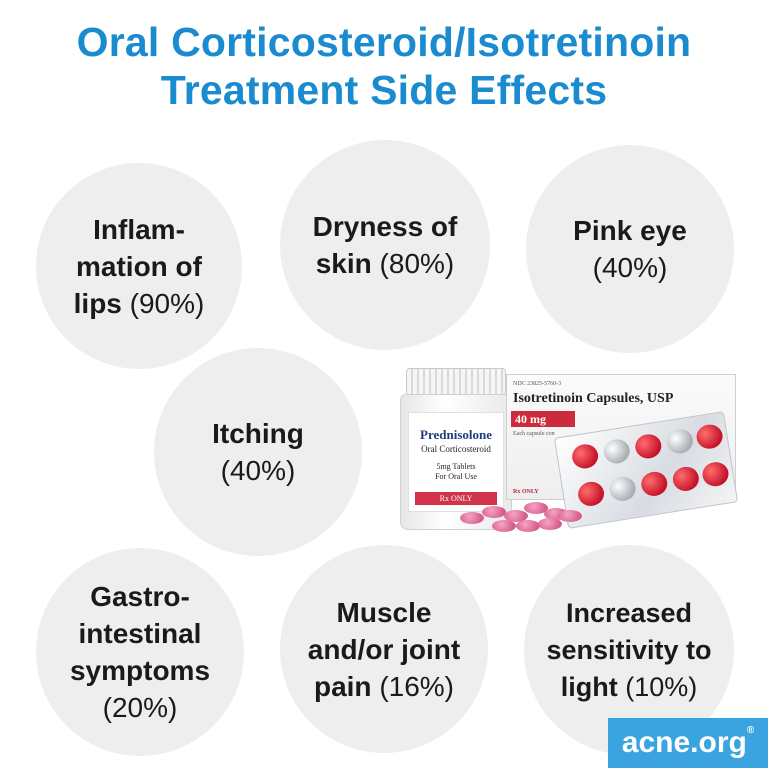  I want to click on side-effect-lip-inflammation: Inflam- mation of lips (90%), so click(139, 266).